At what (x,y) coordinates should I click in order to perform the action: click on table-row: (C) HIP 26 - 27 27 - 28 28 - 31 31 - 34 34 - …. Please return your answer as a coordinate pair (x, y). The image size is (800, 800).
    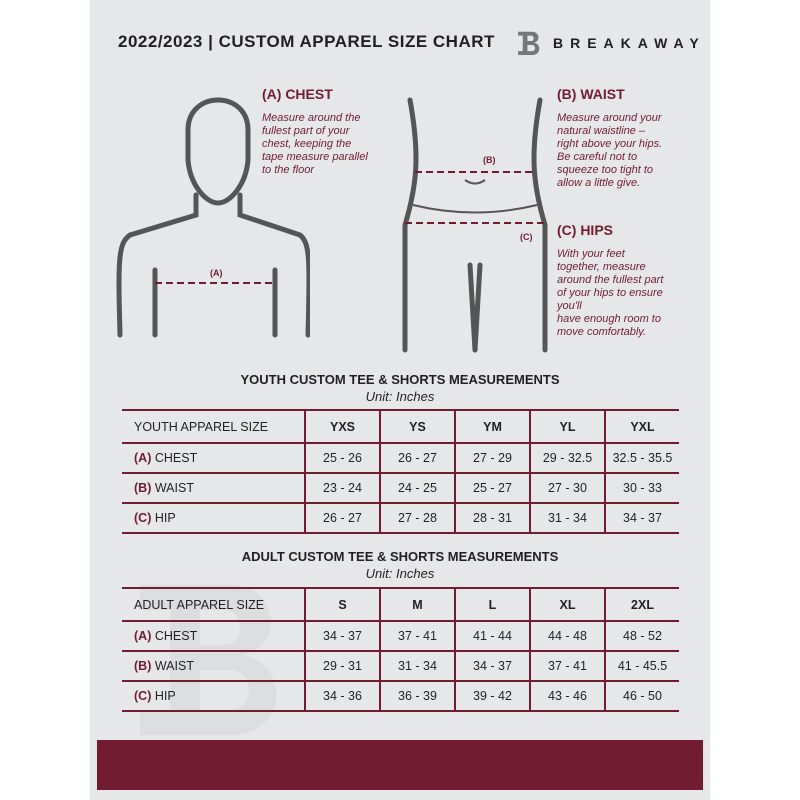
    Looking at the image, I should click on (400, 518).